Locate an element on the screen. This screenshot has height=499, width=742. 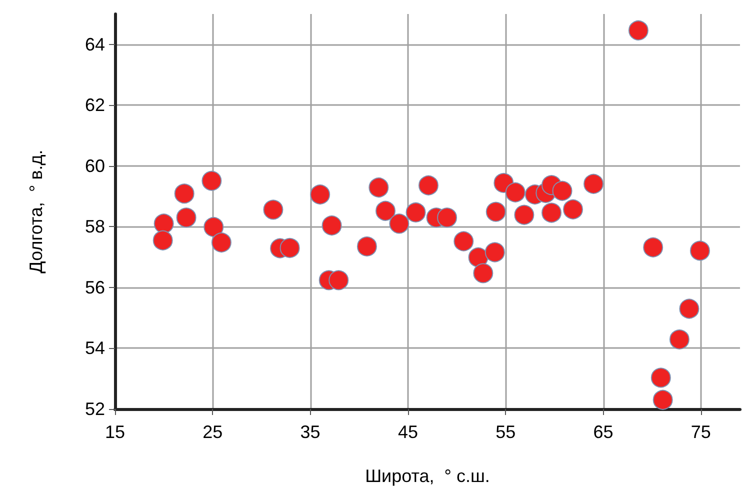
y-axis-title: Долгота, ° в.д. is located at coordinates (36, 212).